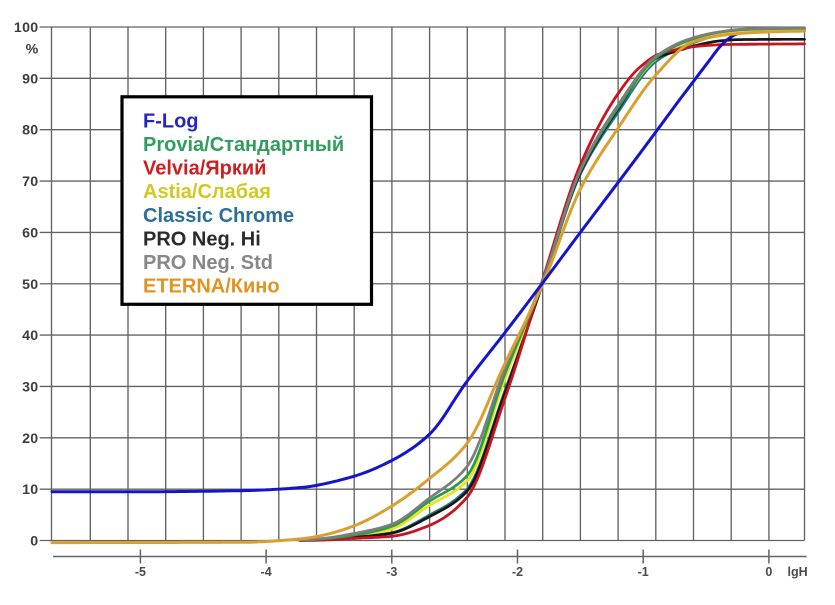 This screenshot has height=605, width=835. What do you see at coordinates (30, 439) in the screenshot?
I see `svg-text: 20` at bounding box center [30, 439].